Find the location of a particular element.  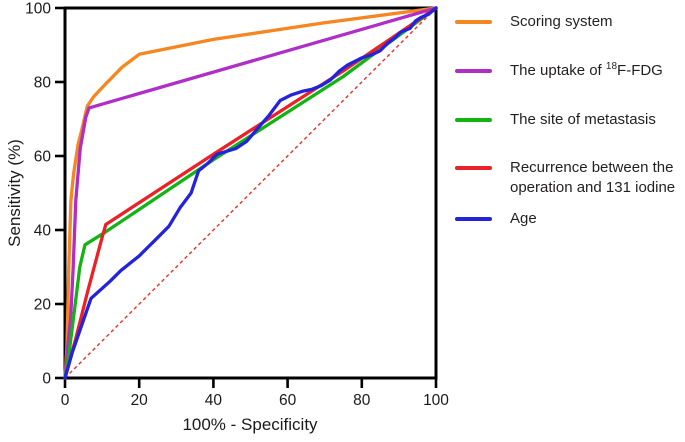

x-tick-label: 80 is located at coordinates (362, 400).